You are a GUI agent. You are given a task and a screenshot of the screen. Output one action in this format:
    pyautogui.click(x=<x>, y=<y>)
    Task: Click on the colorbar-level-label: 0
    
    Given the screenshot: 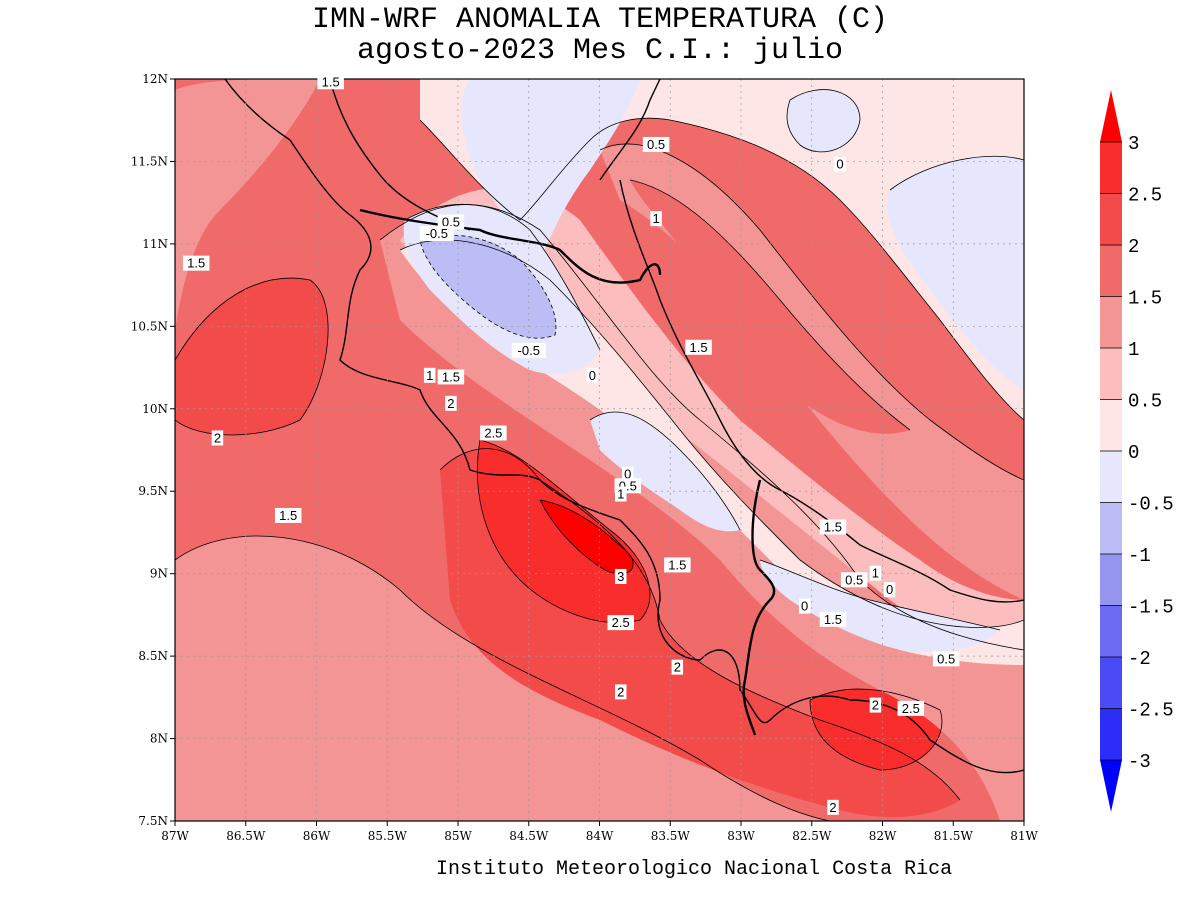 What is the action you would take?
    pyautogui.click(x=1133, y=453)
    